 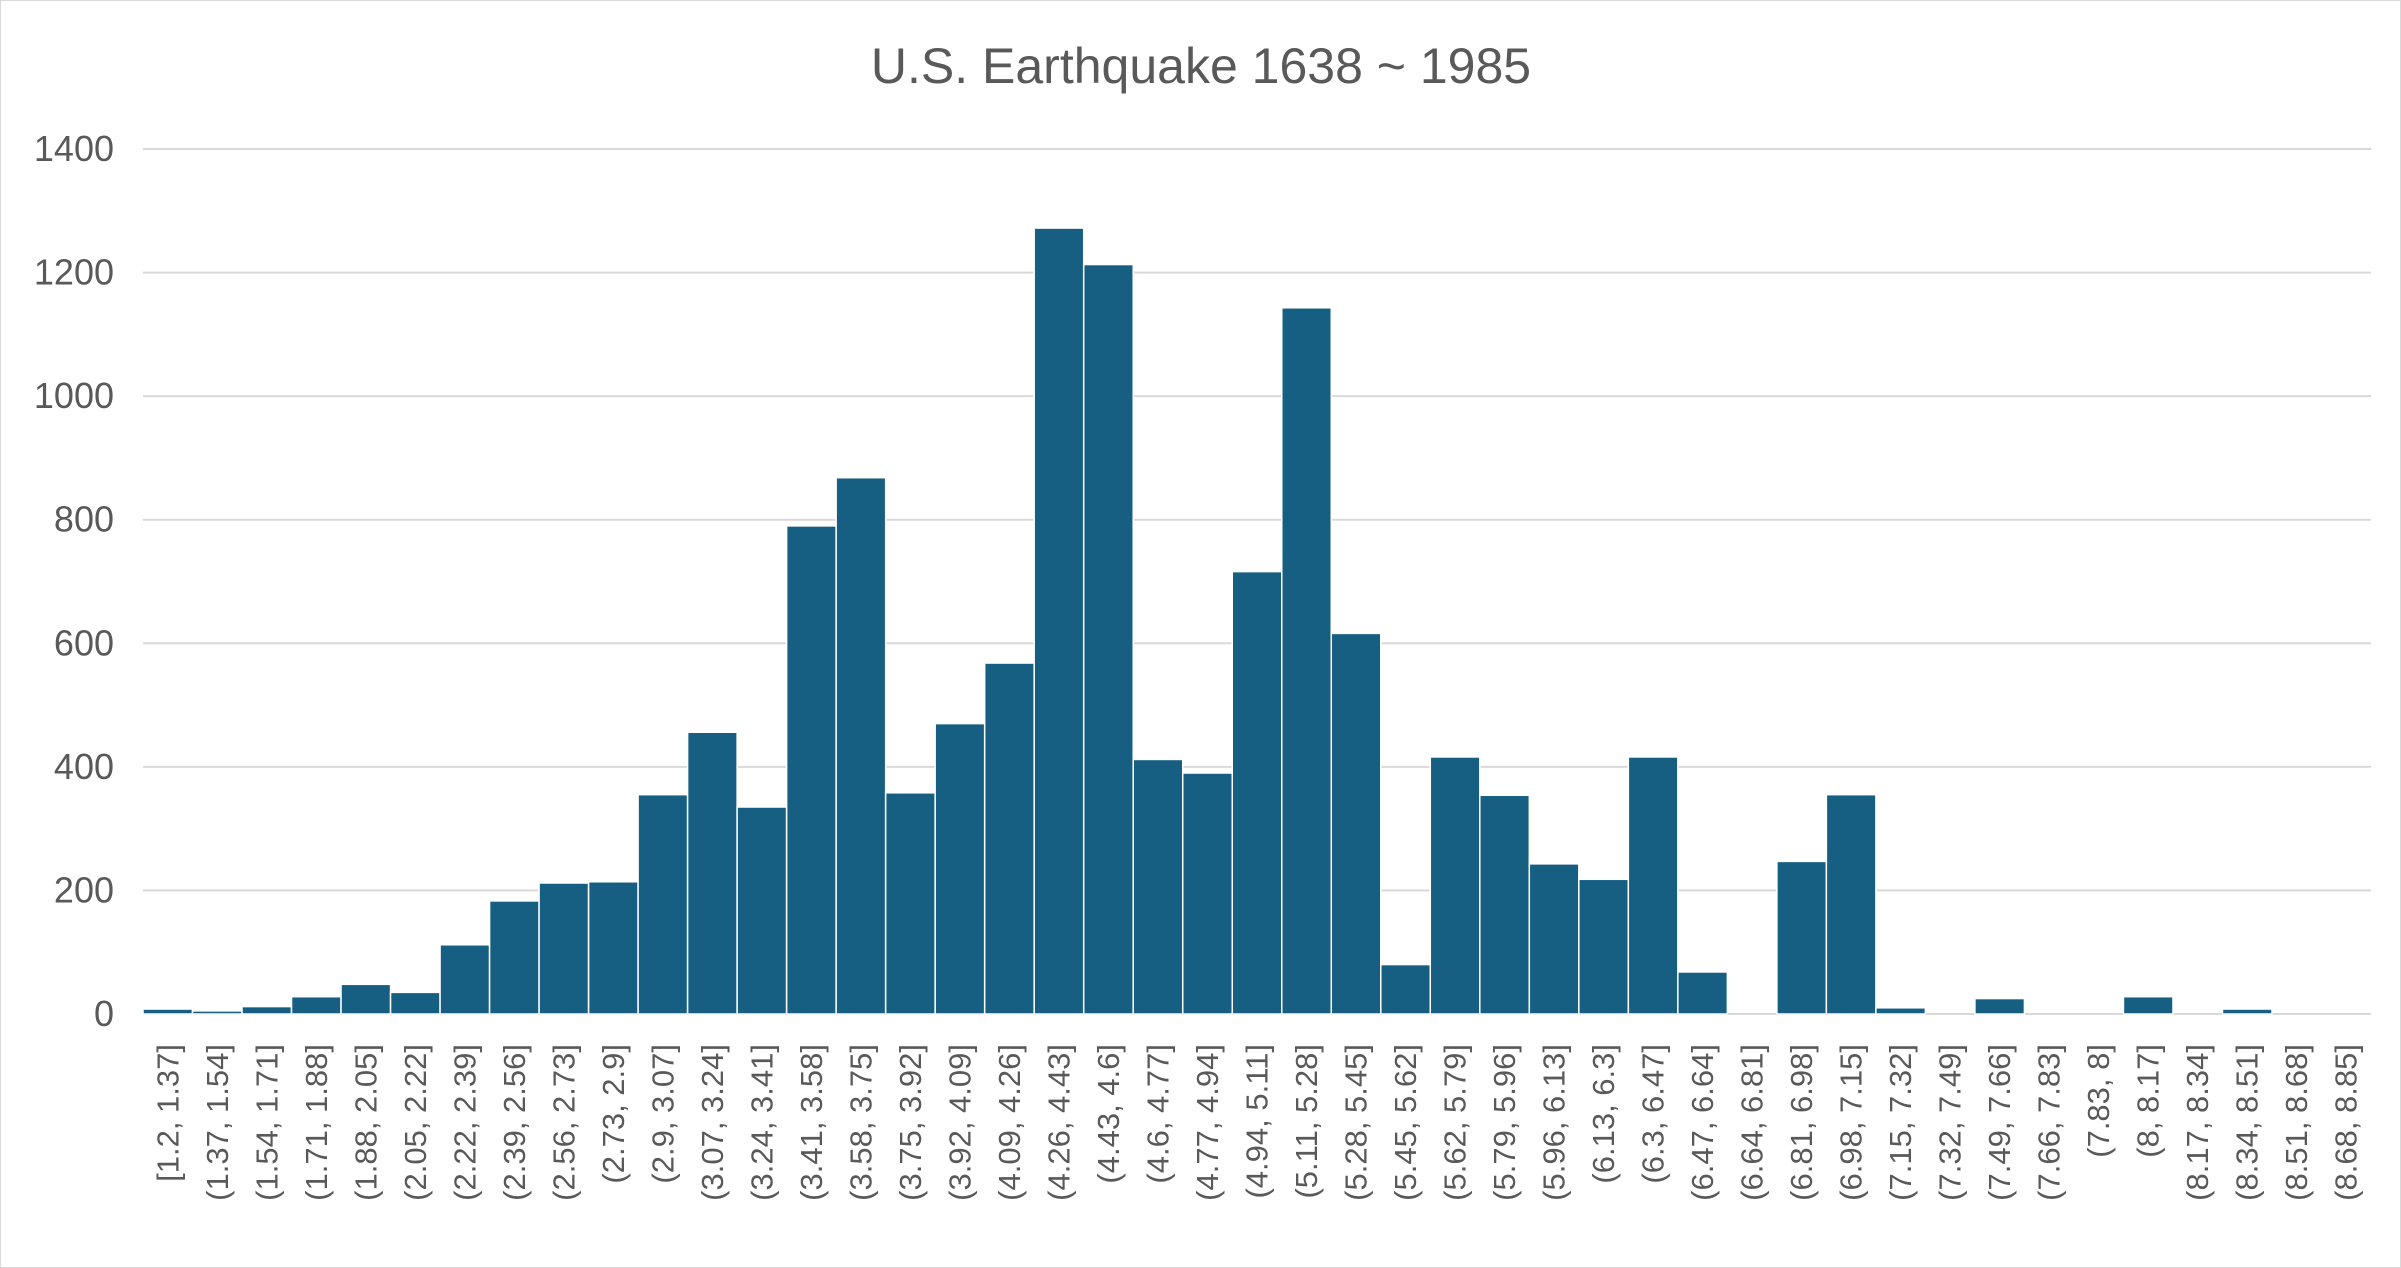 What do you see at coordinates (662, 1114) in the screenshot?
I see `x-tick-label: (2.9, 3.07]` at bounding box center [662, 1114].